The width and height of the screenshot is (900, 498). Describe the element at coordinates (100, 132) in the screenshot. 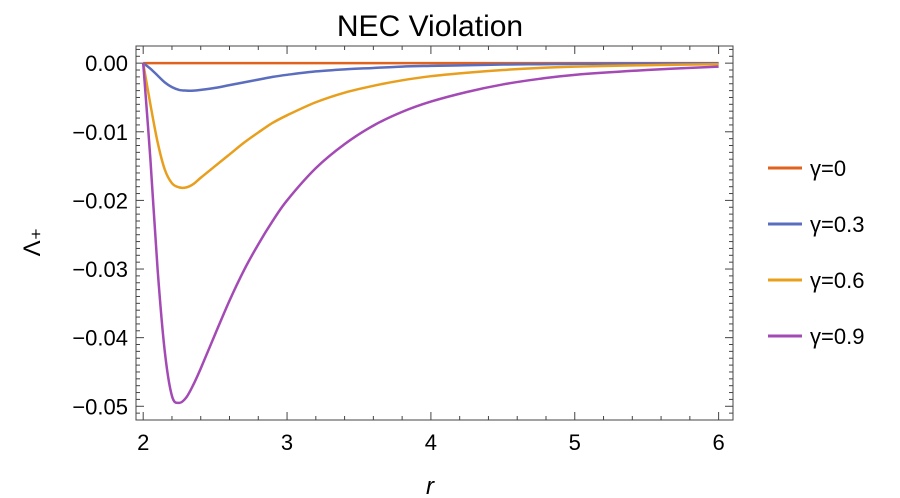

I see `y-tick-label: −0.01` at that location.